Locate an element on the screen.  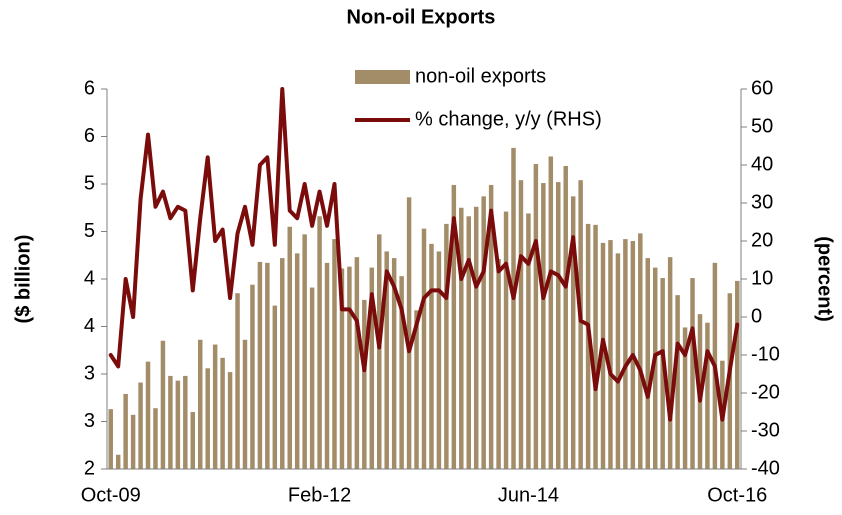
y2-tick-label: 0 is located at coordinates (756, 316).